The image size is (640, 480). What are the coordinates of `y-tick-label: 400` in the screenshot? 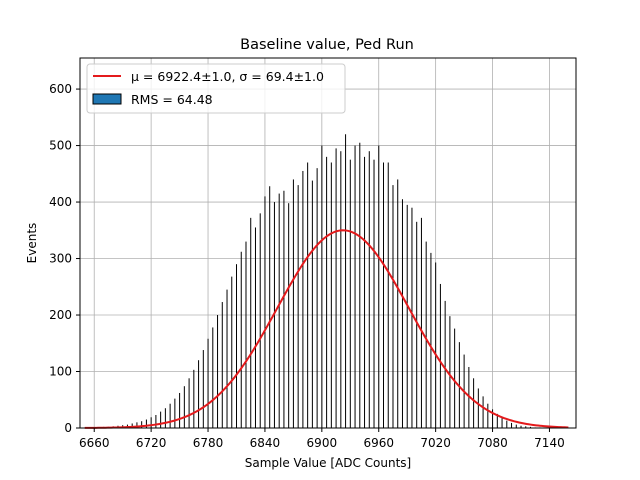 It's located at (60, 202).